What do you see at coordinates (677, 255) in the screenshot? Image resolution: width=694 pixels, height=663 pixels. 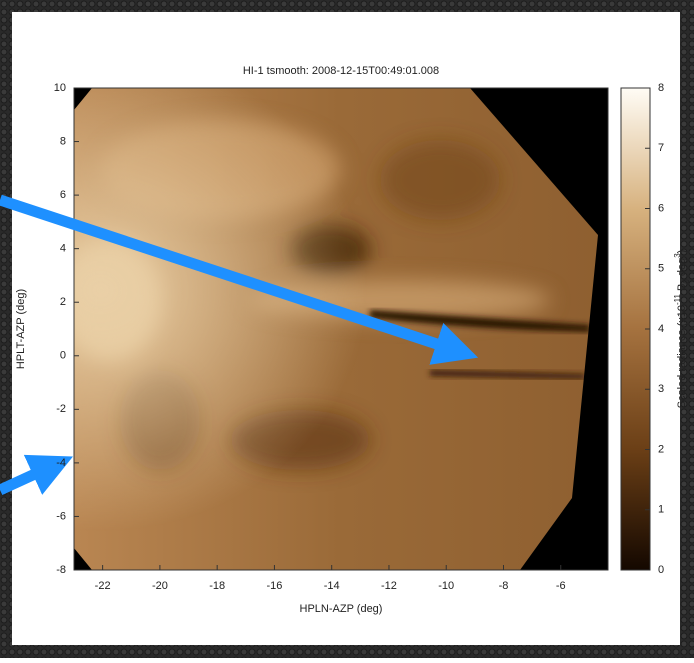 I see `colorbar-label-part: 3` at bounding box center [677, 255].